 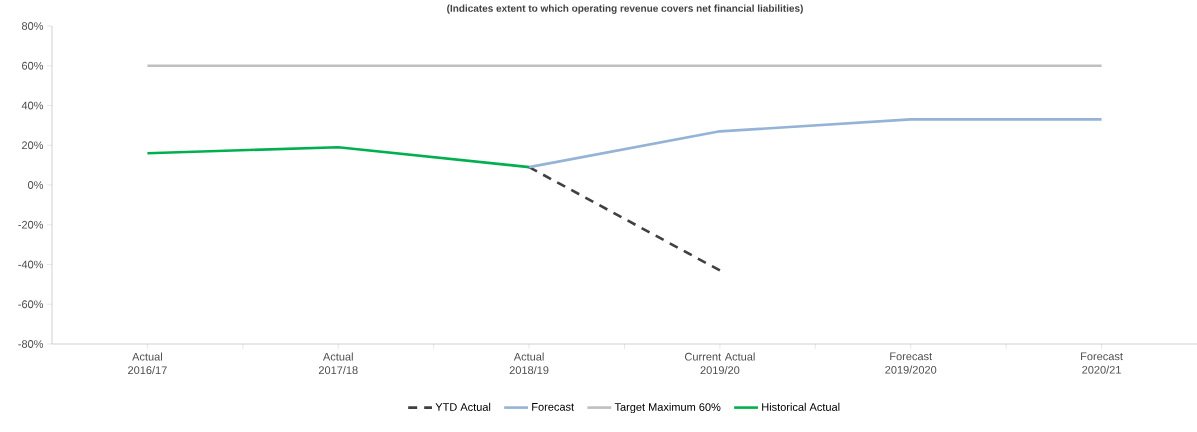 What do you see at coordinates (463, 406) in the screenshot?
I see `legend-label: YTD Actual` at bounding box center [463, 406].